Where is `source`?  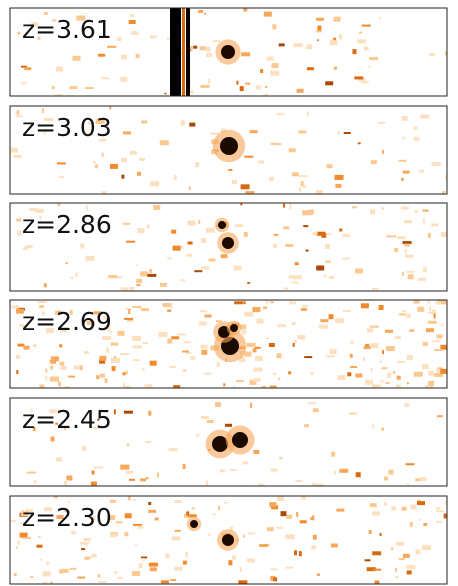
source is located at coordinates (229, 146).